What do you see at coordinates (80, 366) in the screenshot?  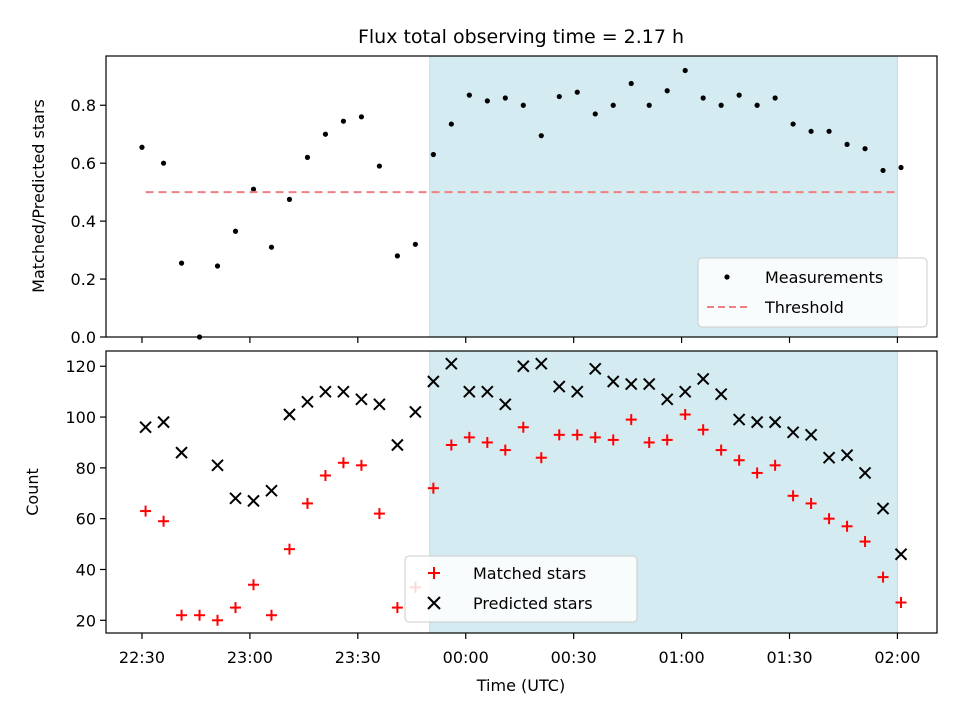 I see `bottom-y-tick-label: 120` at bounding box center [80, 366].